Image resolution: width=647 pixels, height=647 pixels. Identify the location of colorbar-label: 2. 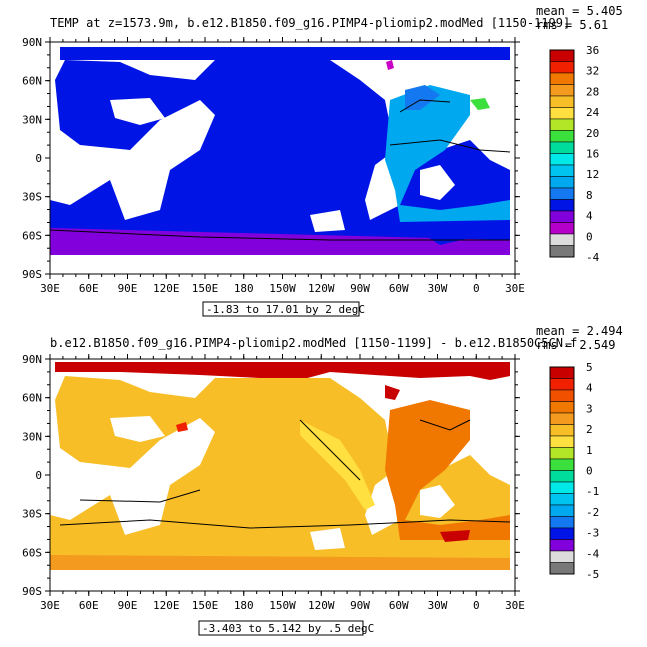
(589, 429).